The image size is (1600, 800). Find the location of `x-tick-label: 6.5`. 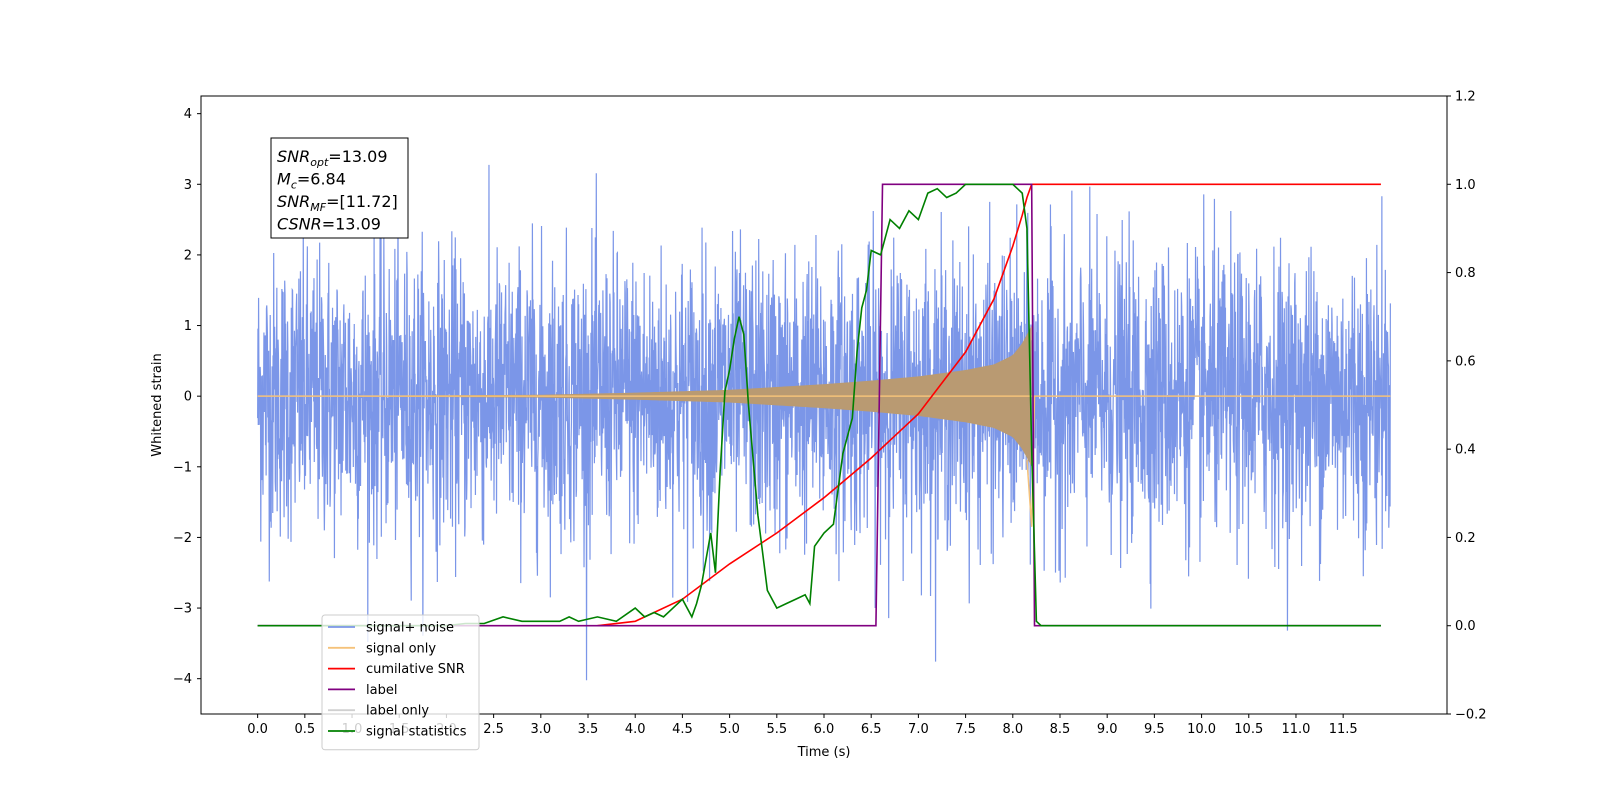

x-tick-label: 6.5 is located at coordinates (871, 729).